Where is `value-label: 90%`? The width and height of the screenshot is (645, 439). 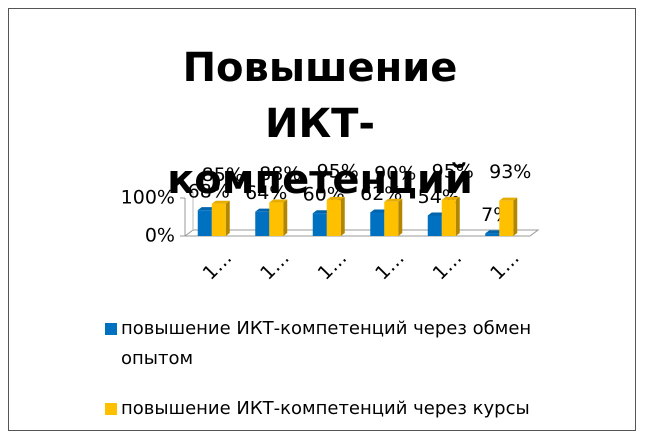 value-label: 90% is located at coordinates (395, 173).